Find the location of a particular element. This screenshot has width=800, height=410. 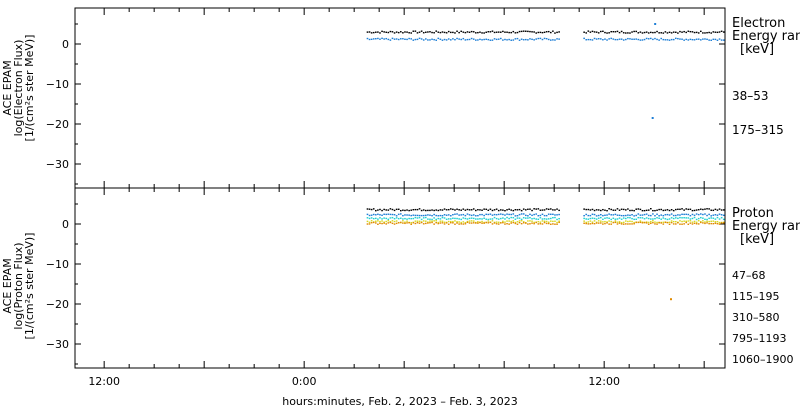

proton-legend: 47–68 115–195 310–580 795–1193 1060–1900 is located at coordinates (763, 317).